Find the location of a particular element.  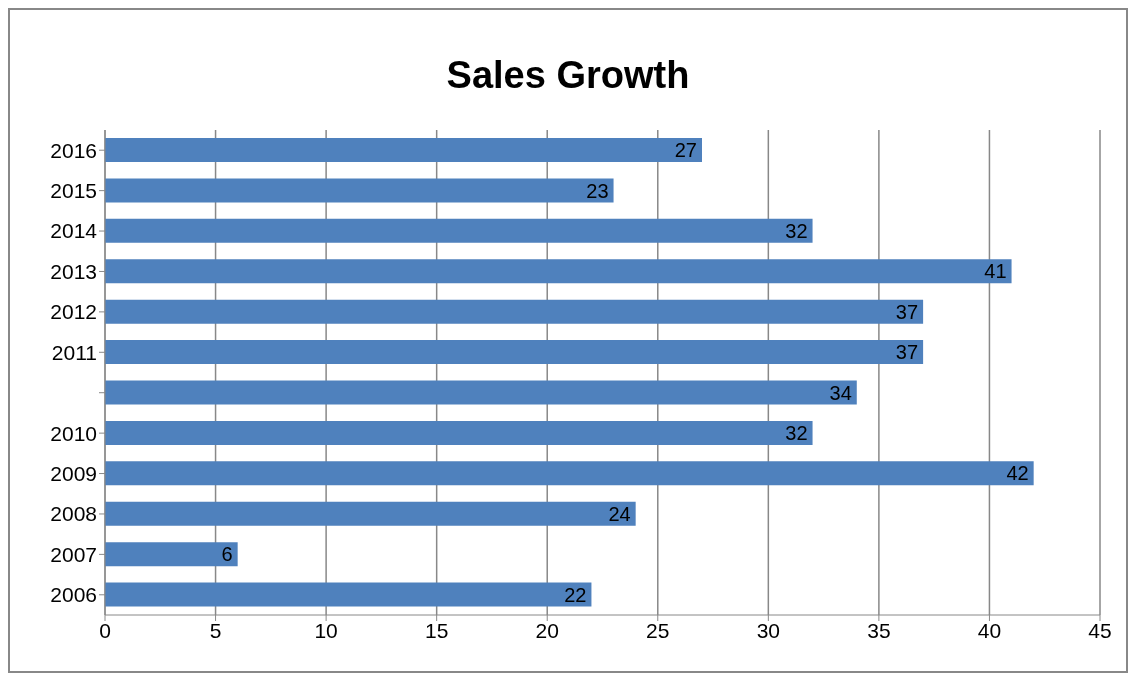

y-tick-label: 2012 is located at coordinates (73, 312).